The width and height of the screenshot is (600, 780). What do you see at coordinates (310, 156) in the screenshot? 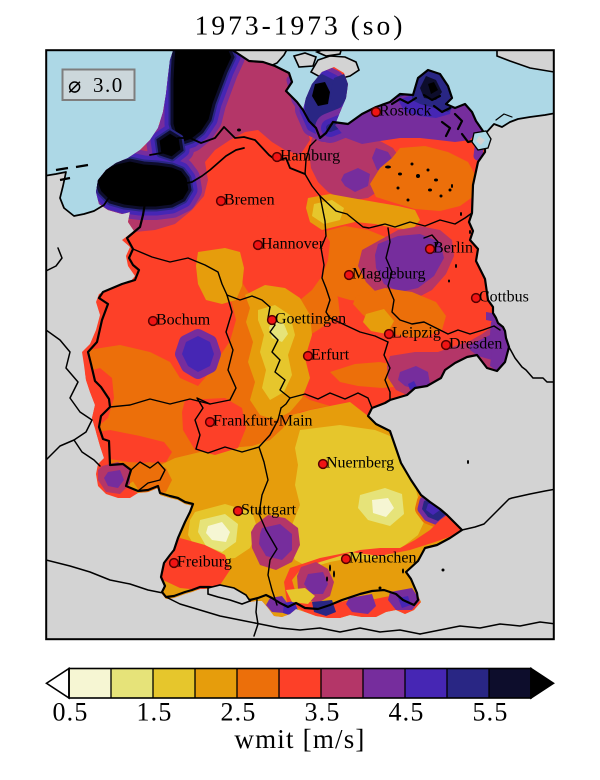
I see `svg-text: Hamburg` at bounding box center [310, 156].